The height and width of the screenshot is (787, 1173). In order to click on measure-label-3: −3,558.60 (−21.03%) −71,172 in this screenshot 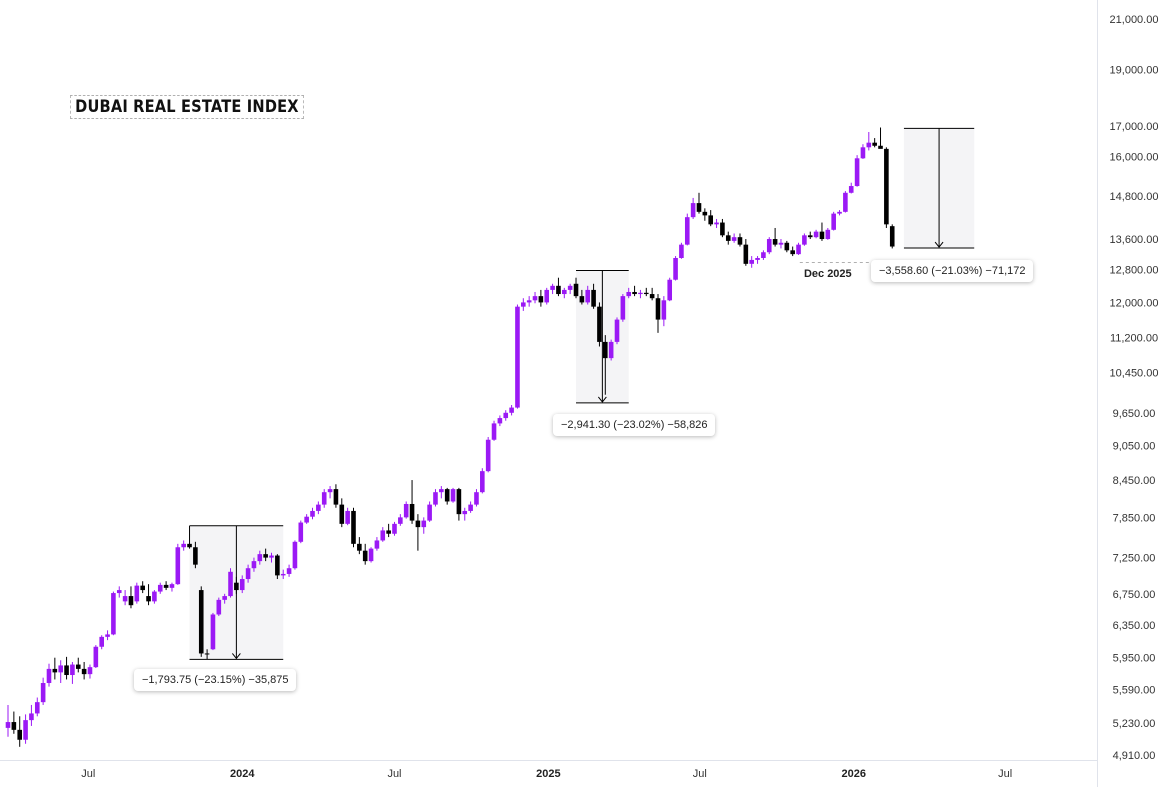, I will do `click(952, 271)`.